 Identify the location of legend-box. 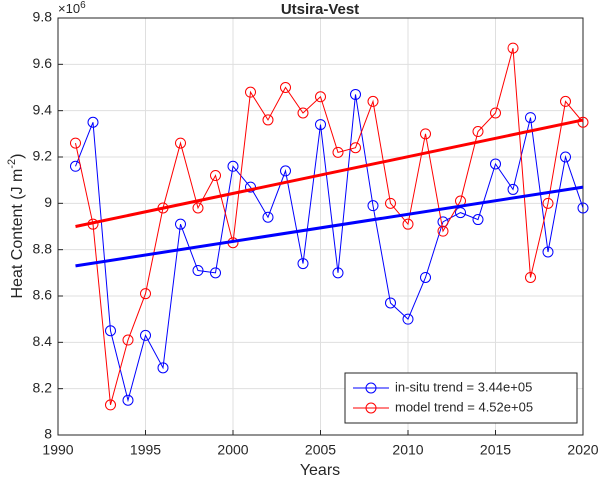
(461, 398).